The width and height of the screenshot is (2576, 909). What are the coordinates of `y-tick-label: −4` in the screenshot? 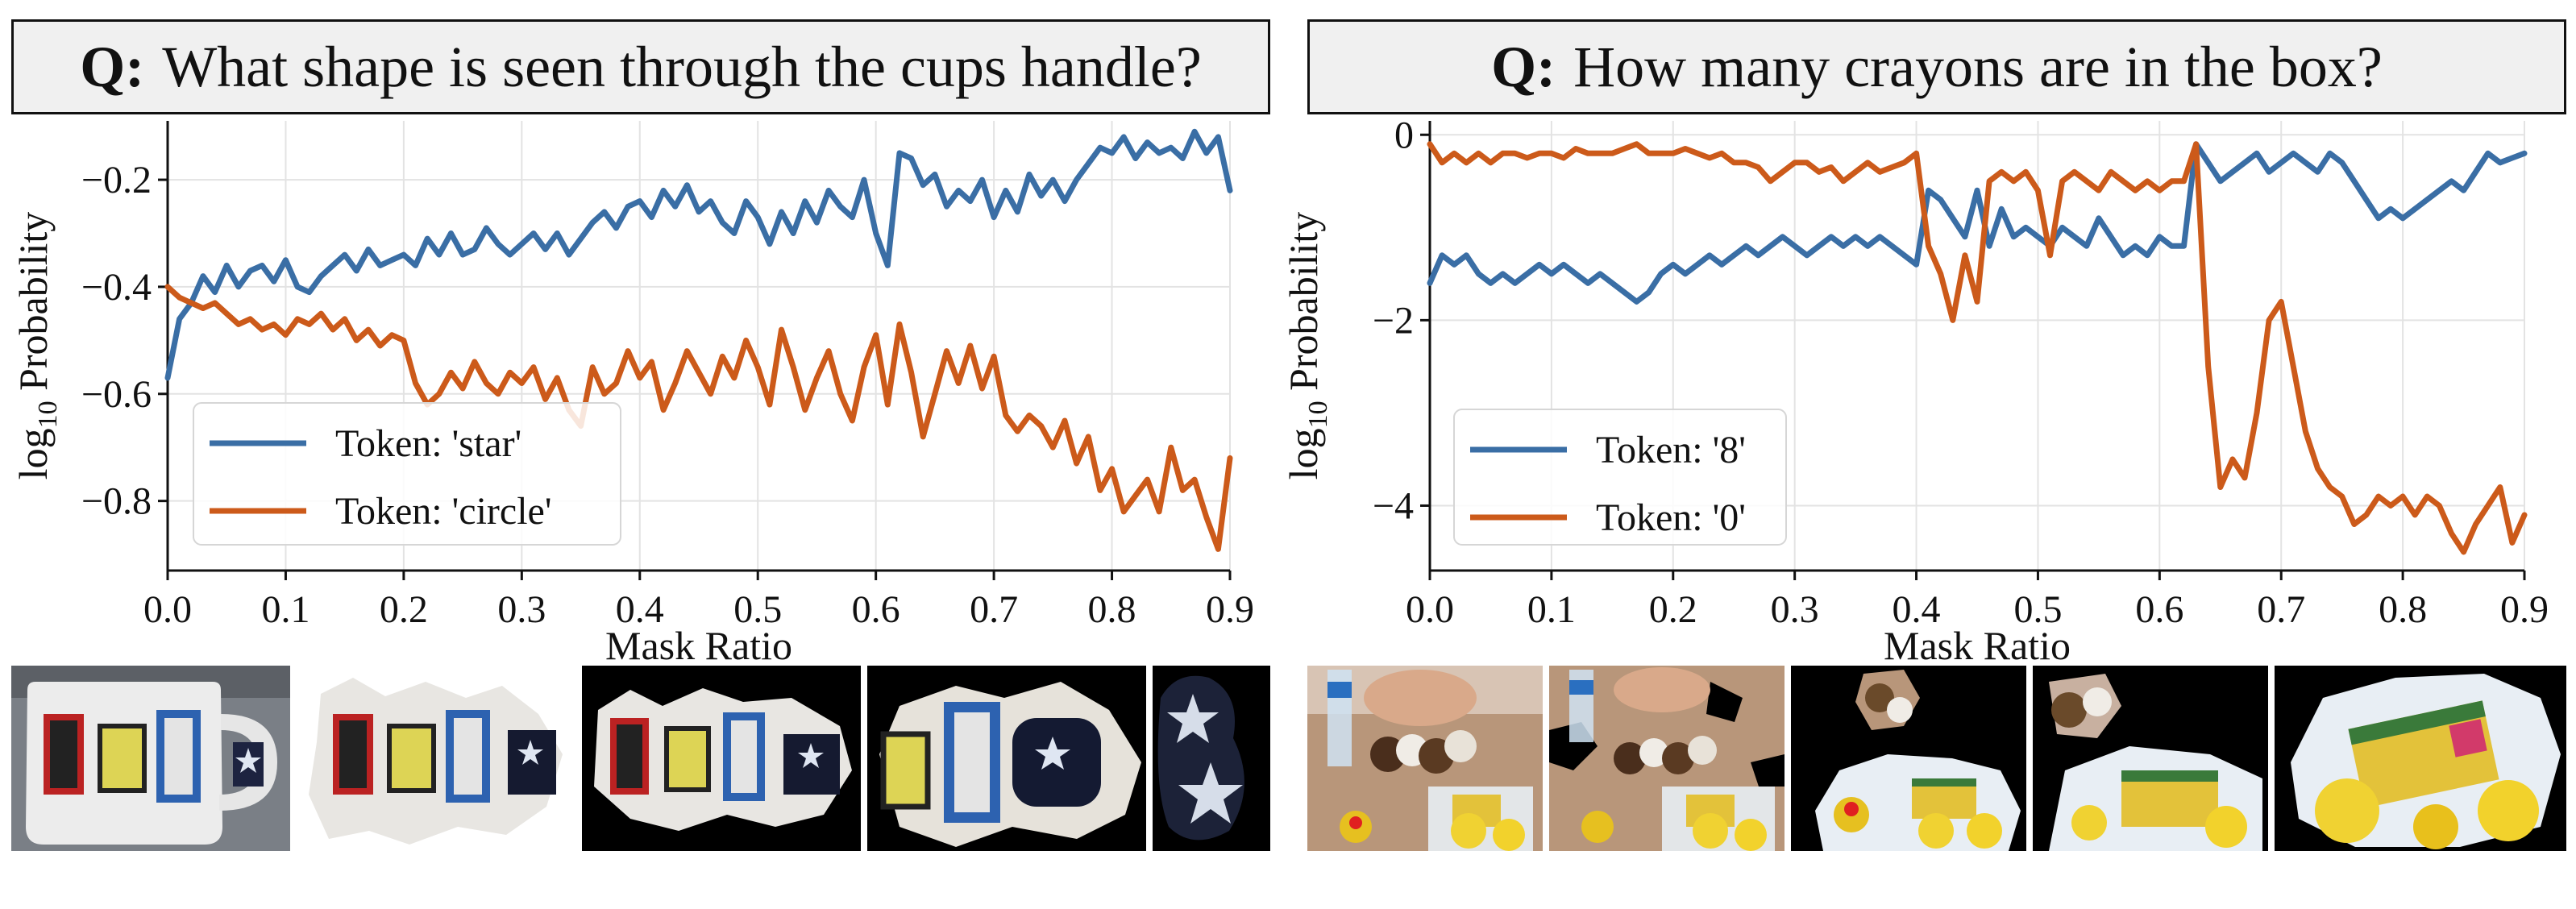 It's located at (1393, 505).